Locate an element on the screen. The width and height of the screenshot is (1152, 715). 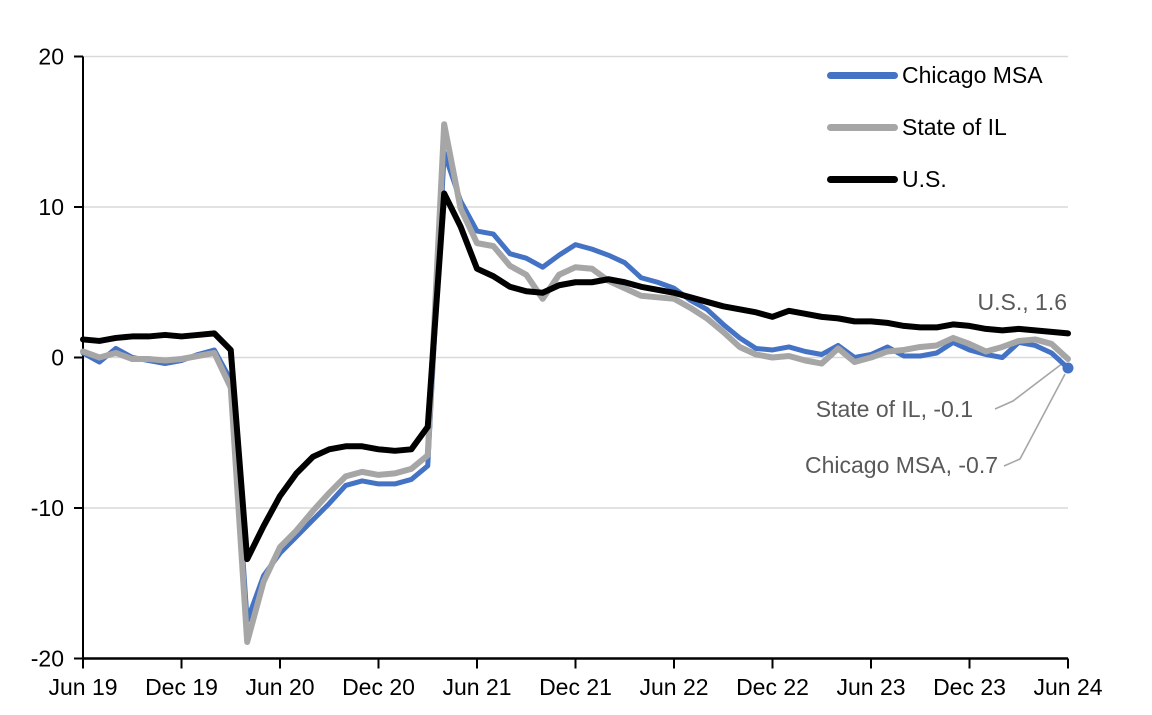
y-axis-tick-label: 0 is located at coordinates (57, 358).